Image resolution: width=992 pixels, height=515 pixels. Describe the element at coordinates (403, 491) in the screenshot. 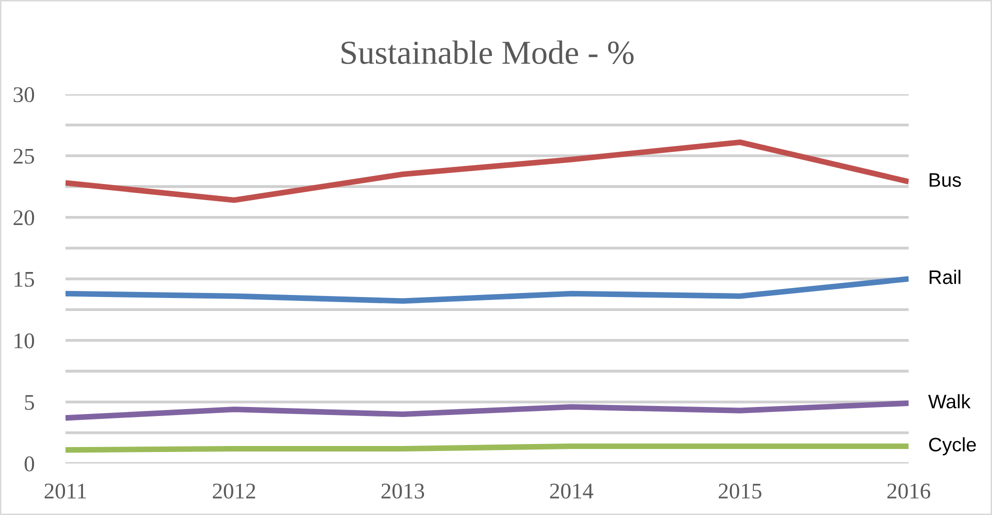

I see `x-tick-label: 2013` at that location.